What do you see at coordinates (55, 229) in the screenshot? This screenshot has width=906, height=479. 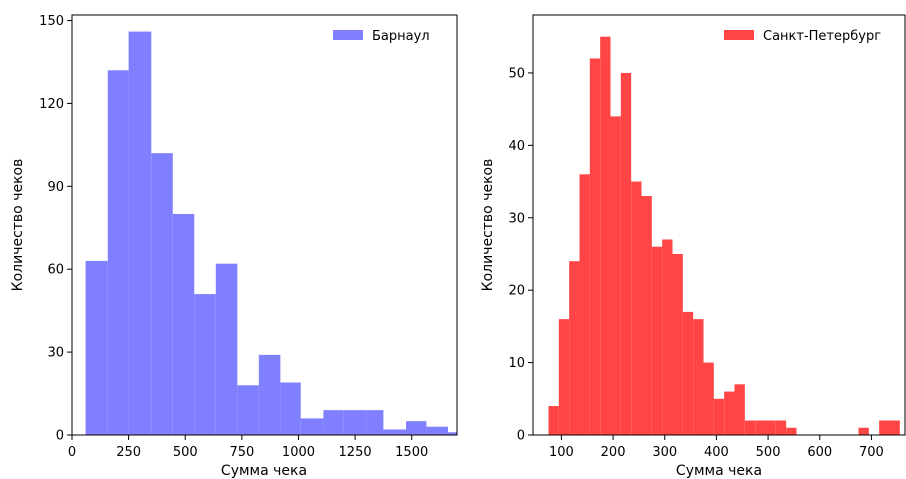 I see `y-ticks-barnaul: 0 30 60 90 120 150` at bounding box center [55, 229].